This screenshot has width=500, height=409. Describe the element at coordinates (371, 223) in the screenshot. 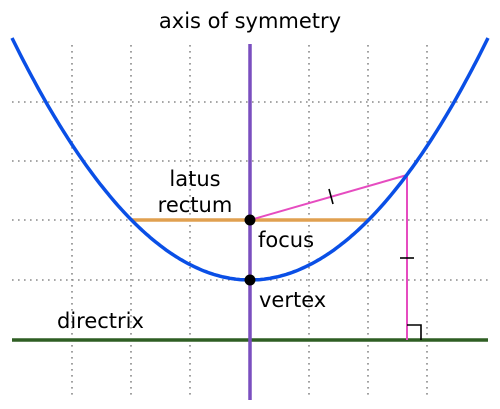

I see `equal-length-ticks` at that location.